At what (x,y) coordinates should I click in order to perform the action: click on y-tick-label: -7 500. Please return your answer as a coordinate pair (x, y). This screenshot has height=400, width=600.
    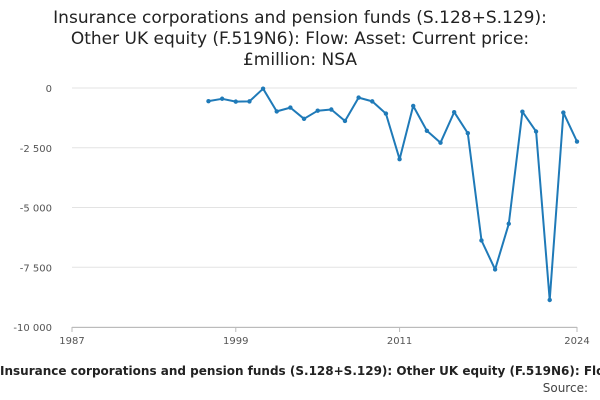
    Looking at the image, I should click on (36, 268).